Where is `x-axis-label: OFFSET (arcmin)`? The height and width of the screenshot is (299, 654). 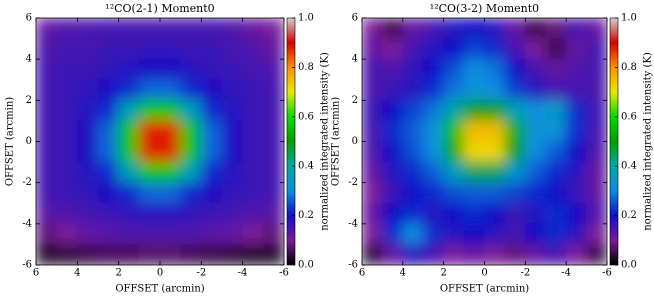
x-axis-label: OFFSET (arcmin) is located at coordinates (484, 289).